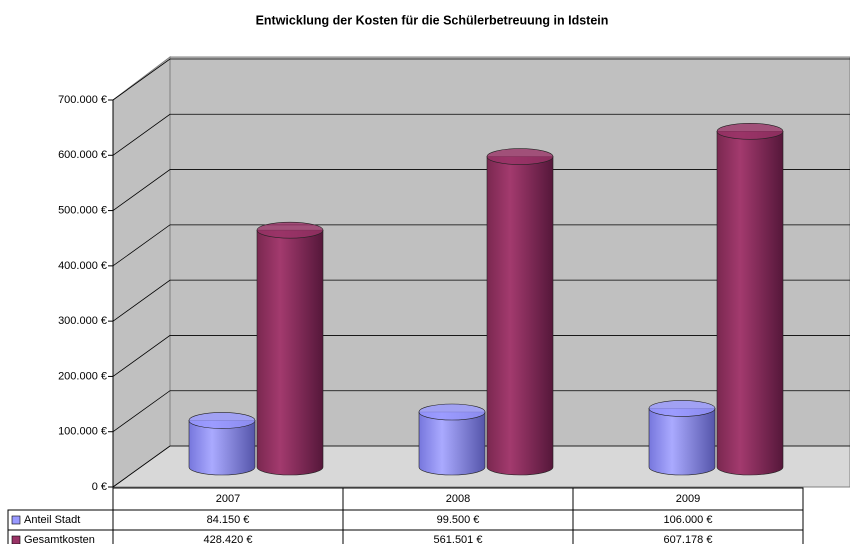 This screenshot has width=850, height=544. Describe the element at coordinates (82, 266) in the screenshot. I see `y-tick-label: 400.000 €` at that location.